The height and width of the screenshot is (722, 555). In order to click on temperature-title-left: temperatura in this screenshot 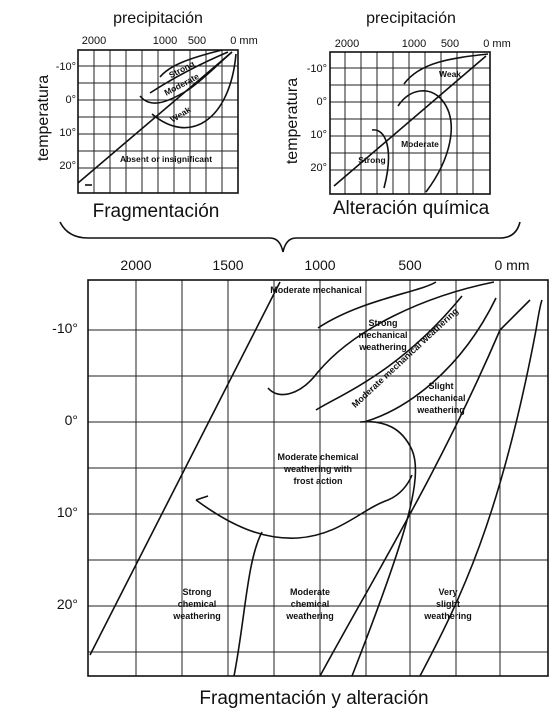, I will do `click(43, 118)`.